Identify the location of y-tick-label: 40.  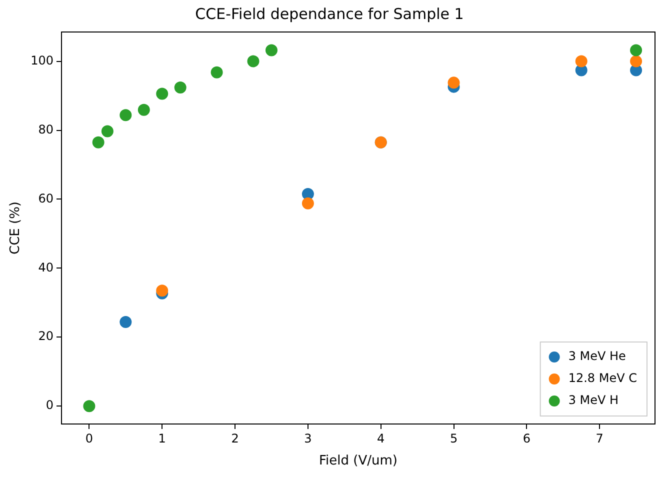
(46, 267).